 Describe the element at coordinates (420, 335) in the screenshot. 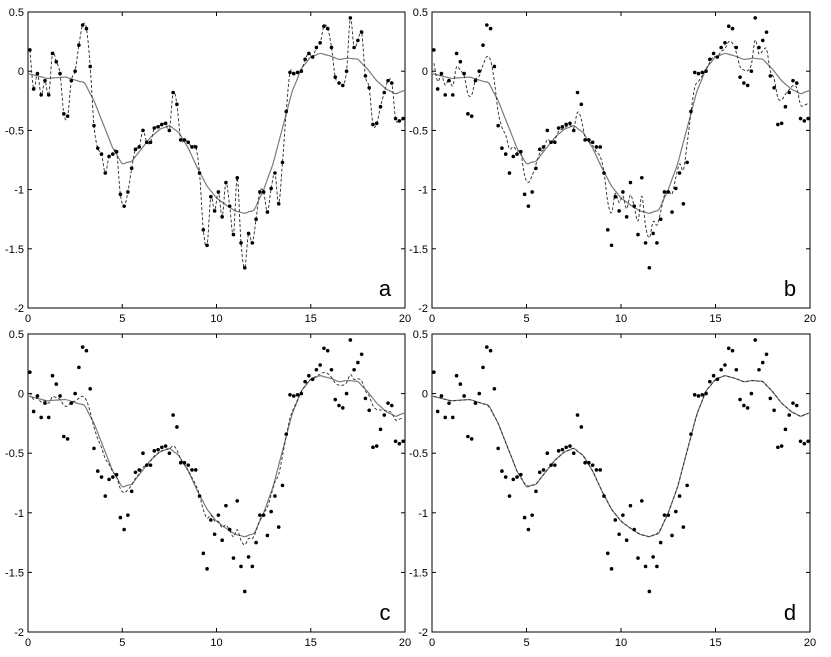

I see `y-tick-label: 0.5` at that location.